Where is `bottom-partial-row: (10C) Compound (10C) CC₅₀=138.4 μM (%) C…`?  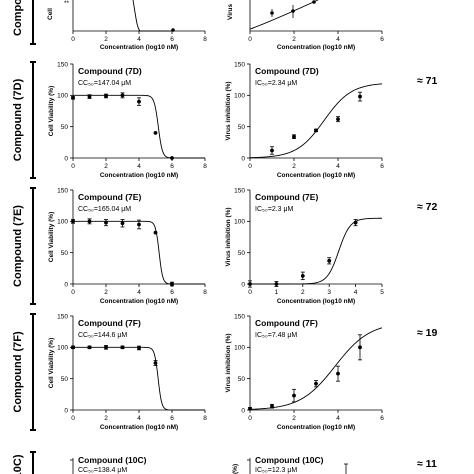
bottom-partial-row: (10C) Compound (10C) CC₅₀=138.4 μM (%) C… is located at coordinates (224, 462).